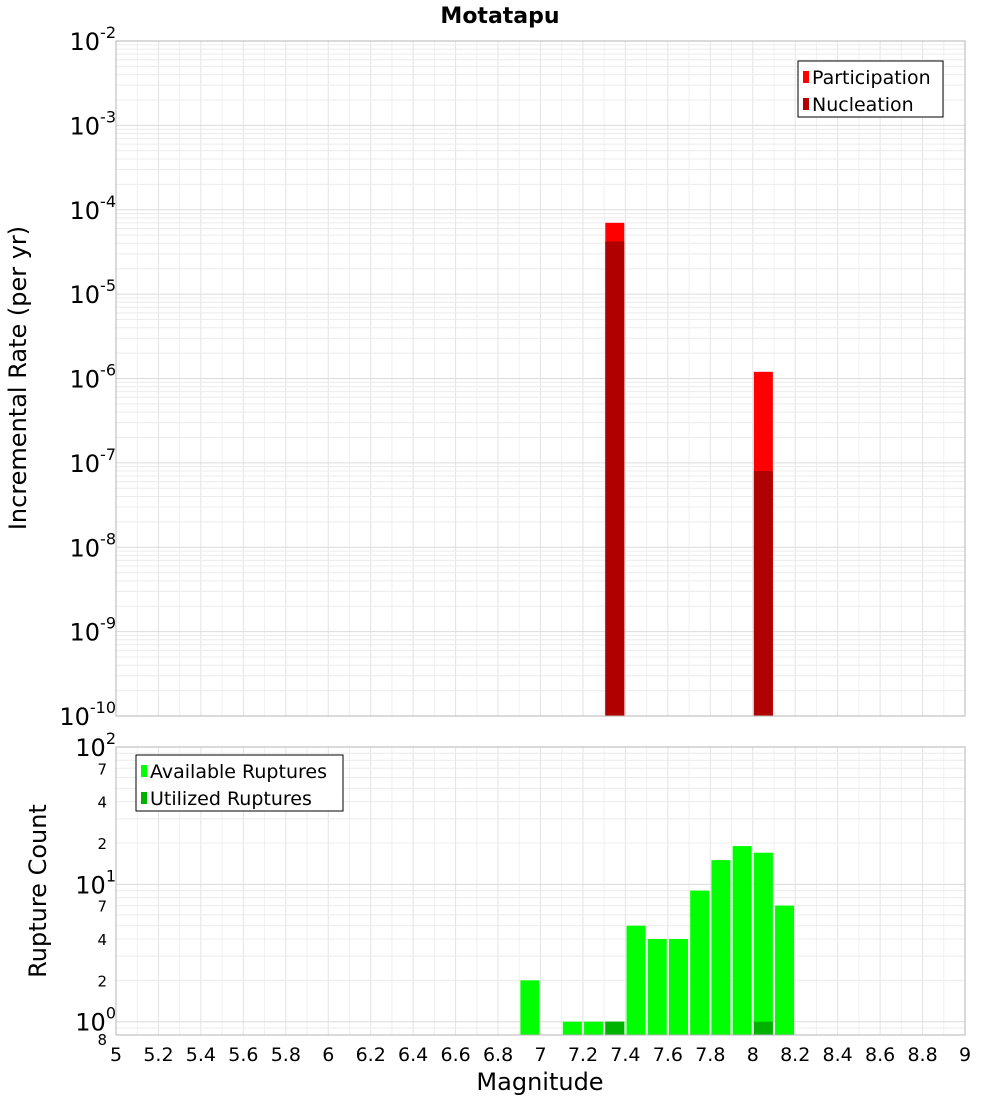 Image resolution: width=1000 pixels, height=1100 pixels. I want to click on x-tick-label: 8.4, so click(838, 1055).